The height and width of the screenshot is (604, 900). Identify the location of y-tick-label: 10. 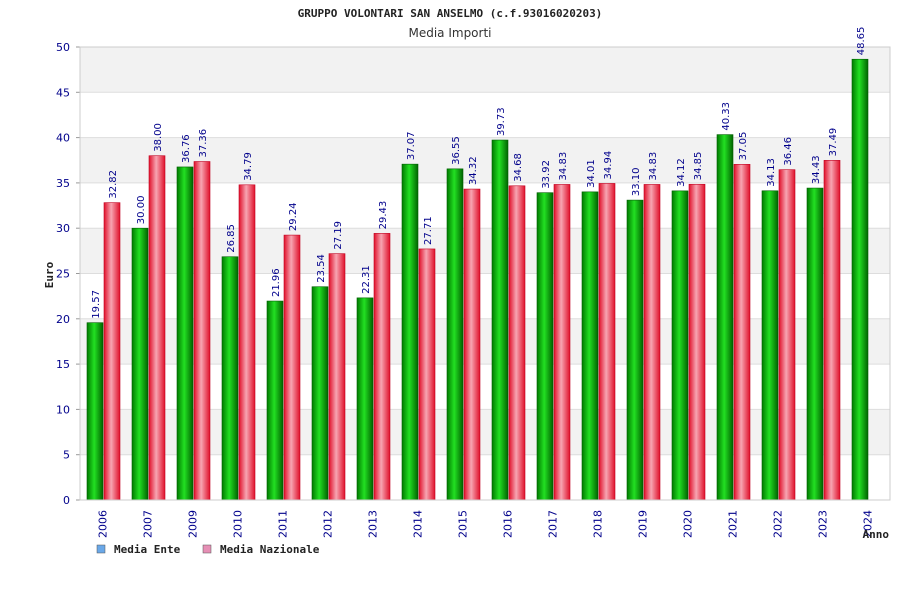
(63, 409).